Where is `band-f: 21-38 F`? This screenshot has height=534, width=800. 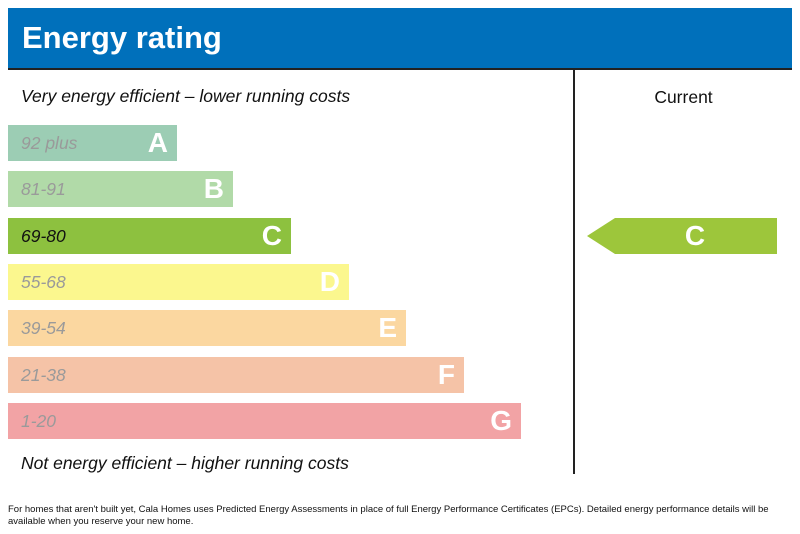 band-f: 21-38 F is located at coordinates (236, 375).